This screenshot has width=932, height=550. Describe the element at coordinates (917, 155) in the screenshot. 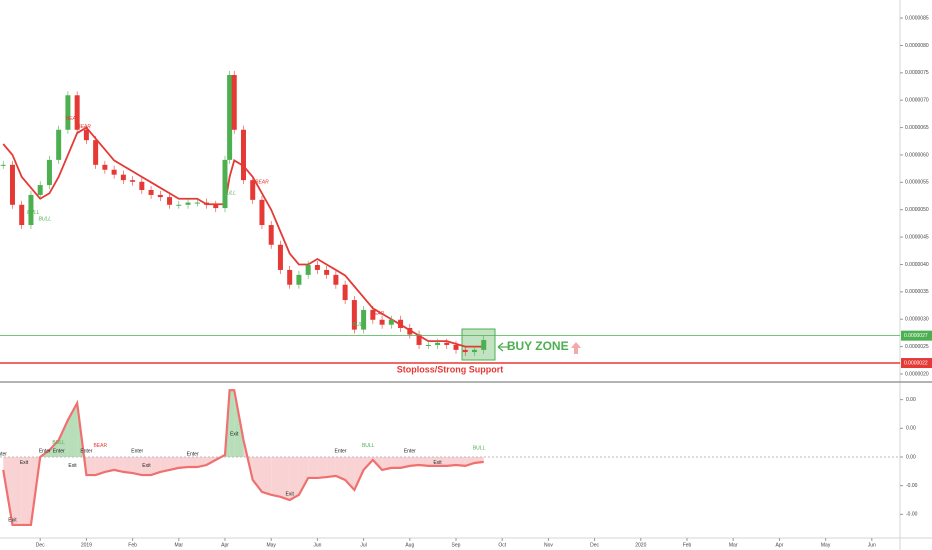

I see `y-tick-label: 0.0000060` at that location.